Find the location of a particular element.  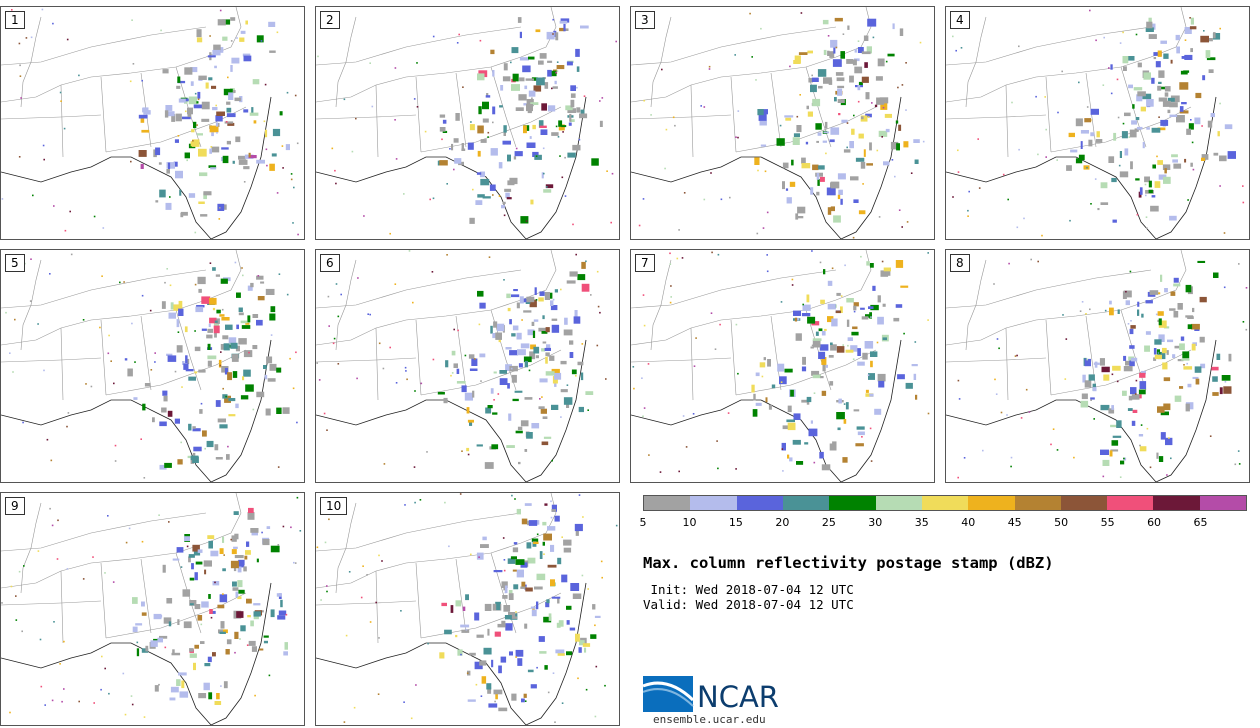

colorbar-tick: 60 is located at coordinates (1154, 522).